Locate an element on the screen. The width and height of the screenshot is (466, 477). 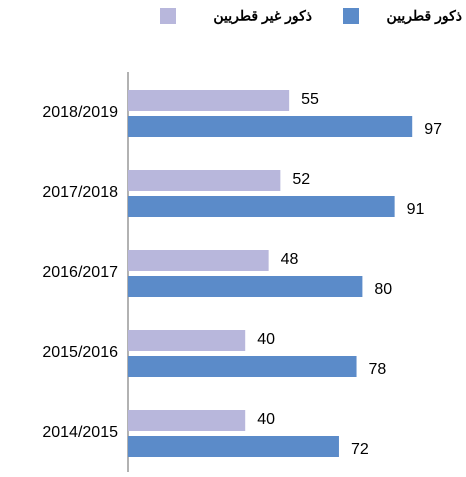
value-label: 55 is located at coordinates (310, 99).